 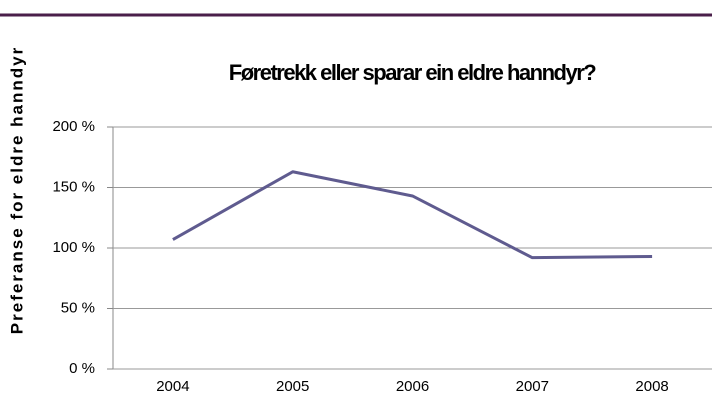 What do you see at coordinates (292, 386) in the screenshot?
I see `x-tick-label: 2005` at bounding box center [292, 386].